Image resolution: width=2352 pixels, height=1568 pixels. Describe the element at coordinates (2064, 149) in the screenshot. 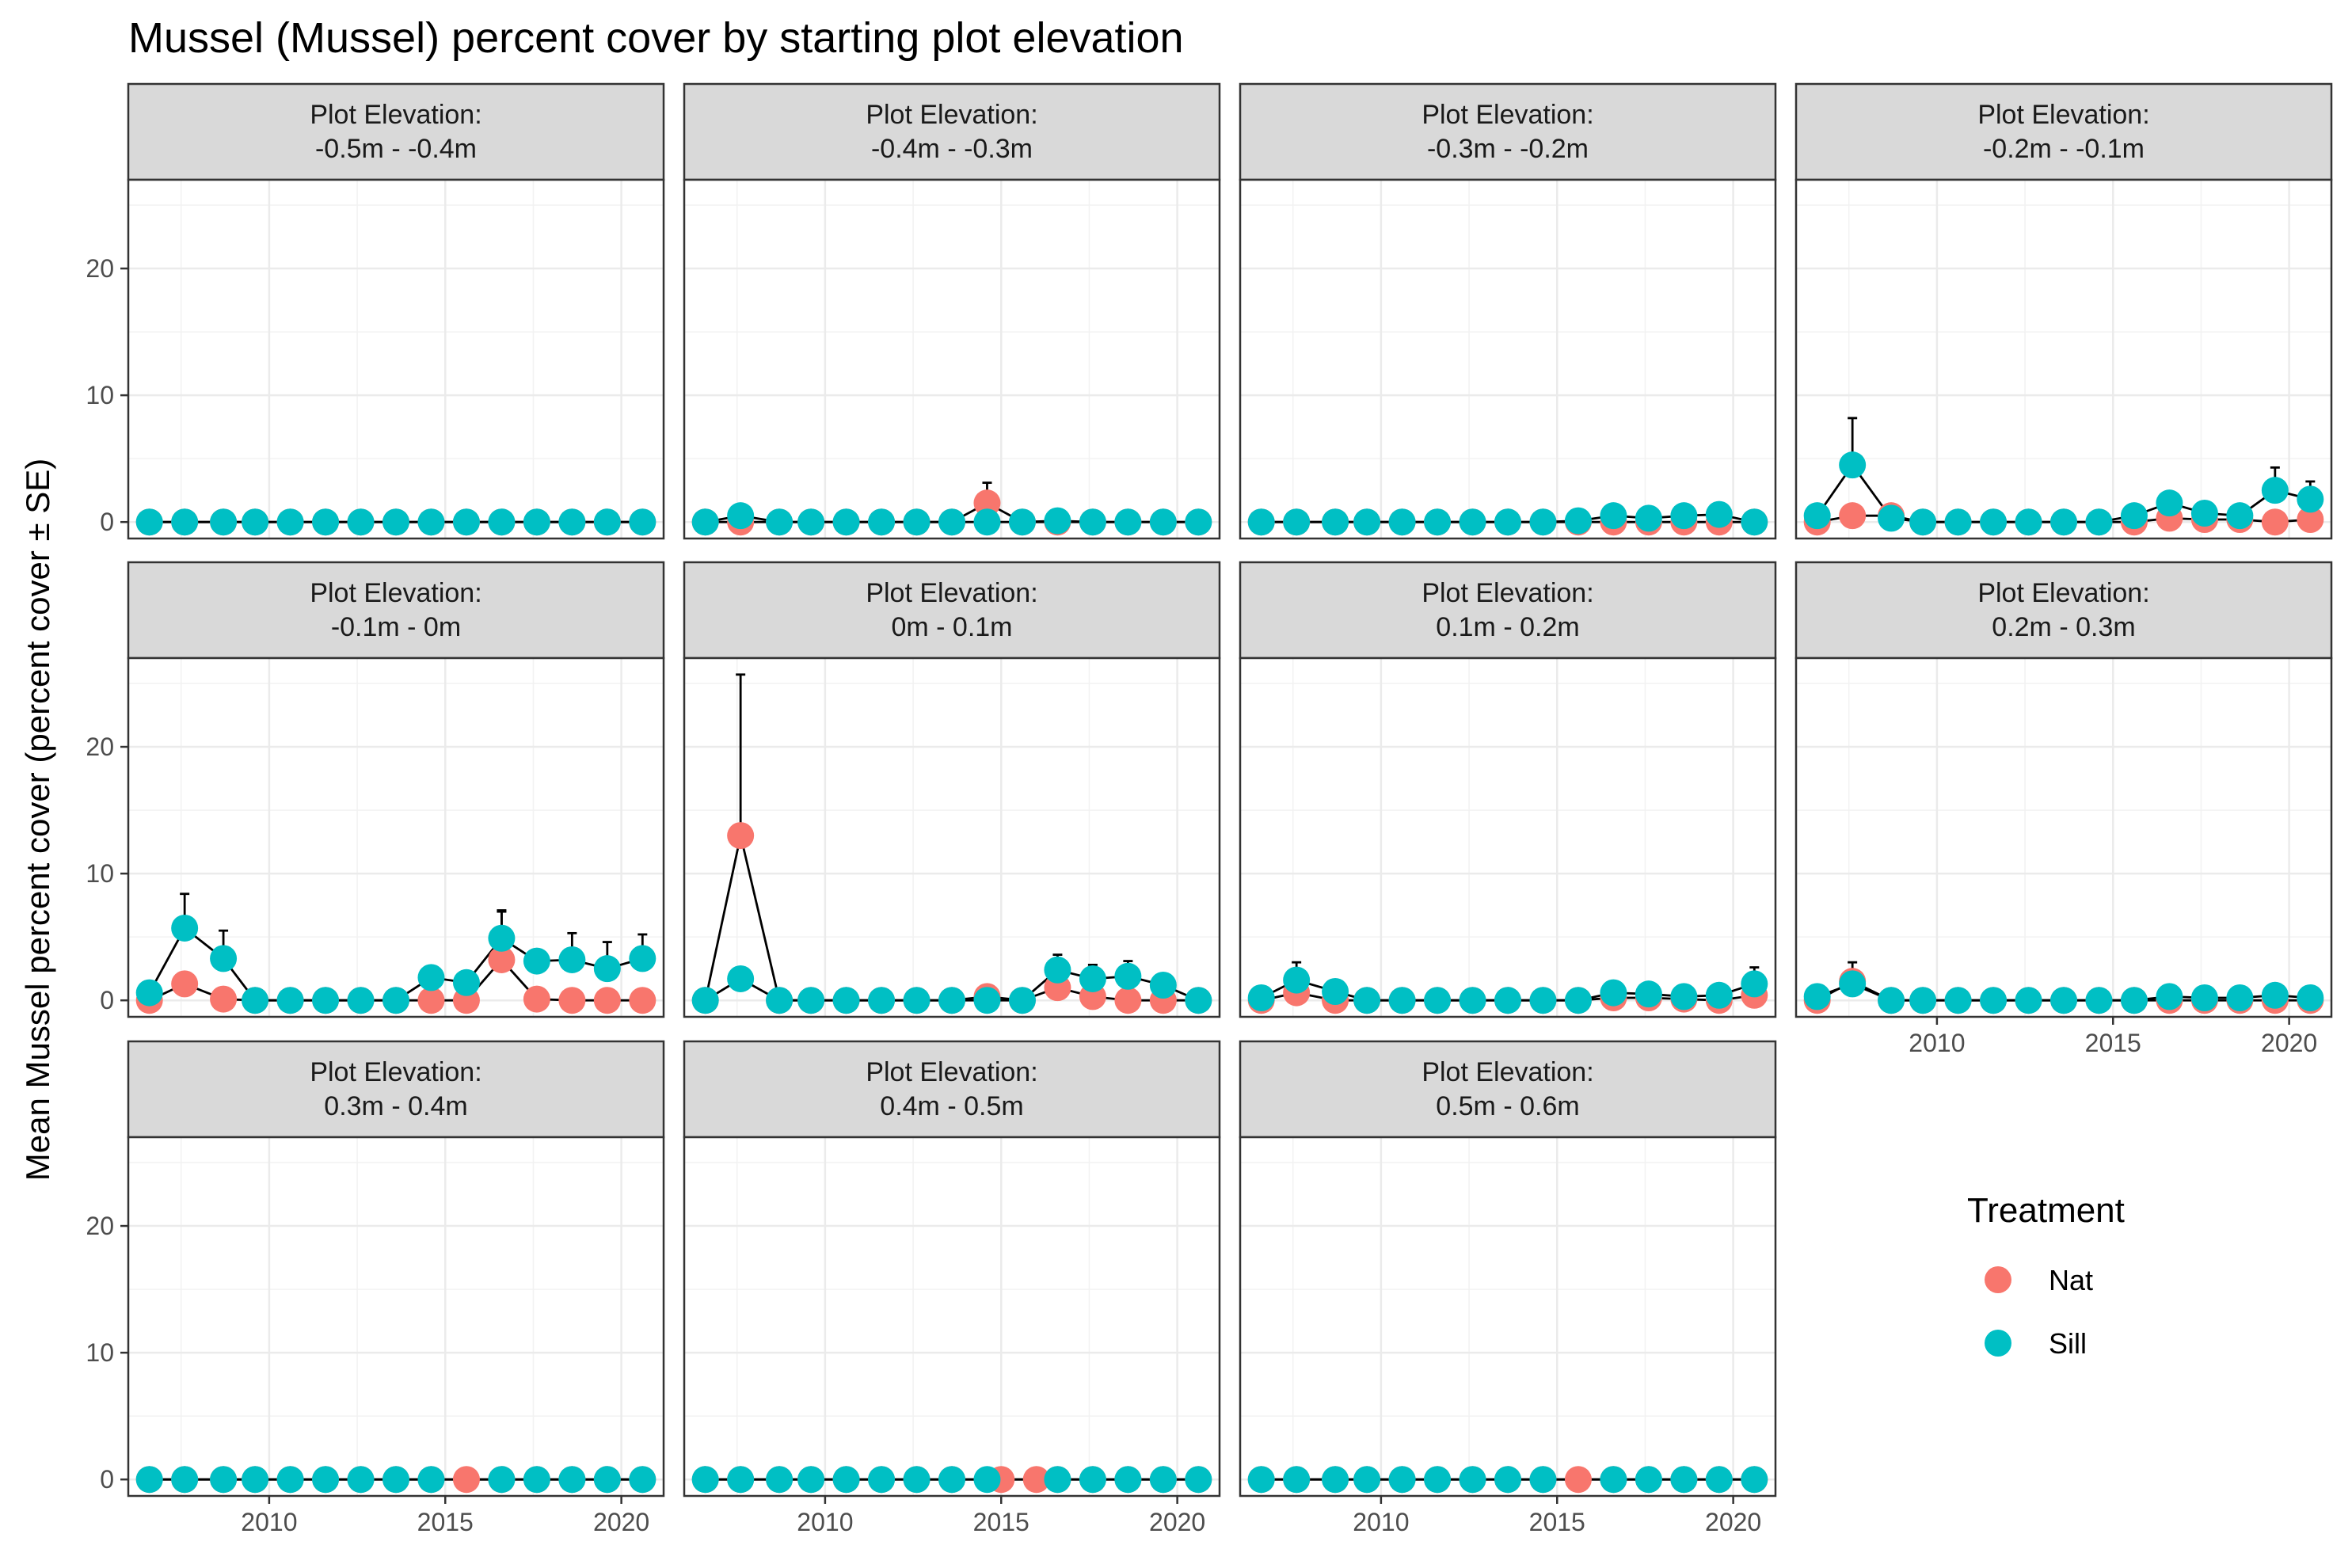

I see `facet-strip-range: -0.2m - -0.1m` at that location.